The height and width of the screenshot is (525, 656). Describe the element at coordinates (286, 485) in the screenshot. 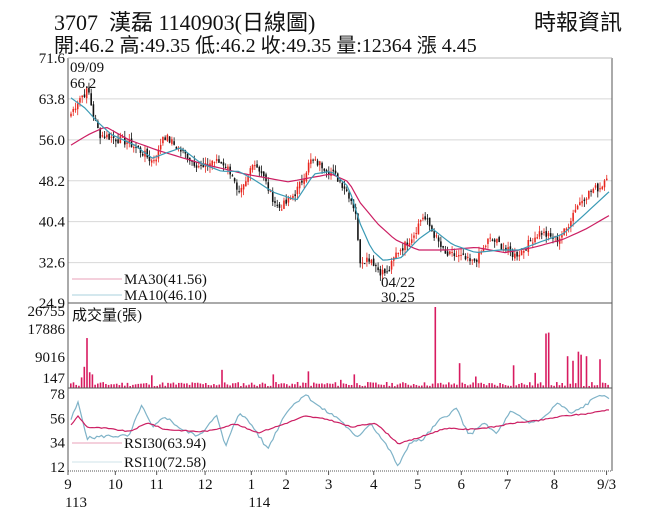

I see `x-tick-label: 2` at that location.